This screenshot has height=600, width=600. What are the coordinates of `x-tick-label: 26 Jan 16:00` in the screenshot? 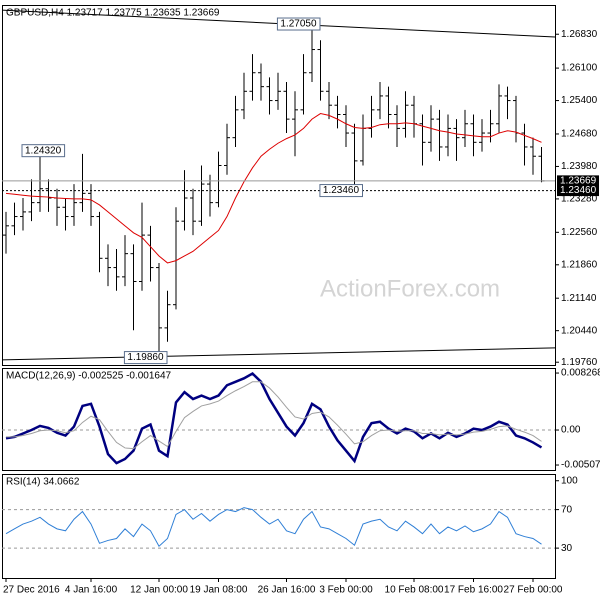 It's located at (287, 590).